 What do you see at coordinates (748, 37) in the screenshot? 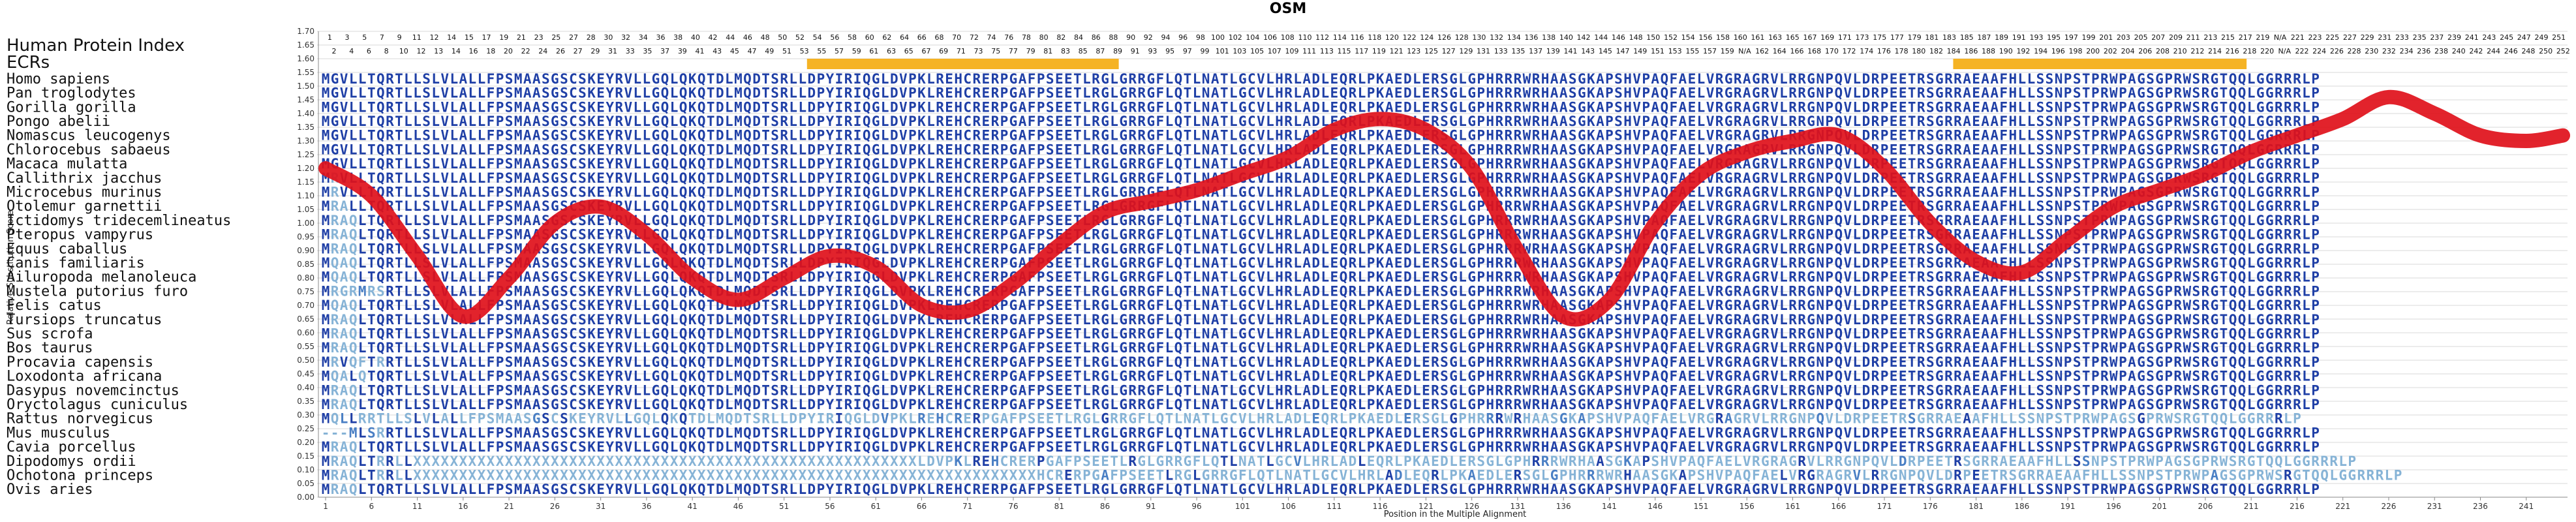
I see `protein-index-number: 46` at bounding box center [748, 37].